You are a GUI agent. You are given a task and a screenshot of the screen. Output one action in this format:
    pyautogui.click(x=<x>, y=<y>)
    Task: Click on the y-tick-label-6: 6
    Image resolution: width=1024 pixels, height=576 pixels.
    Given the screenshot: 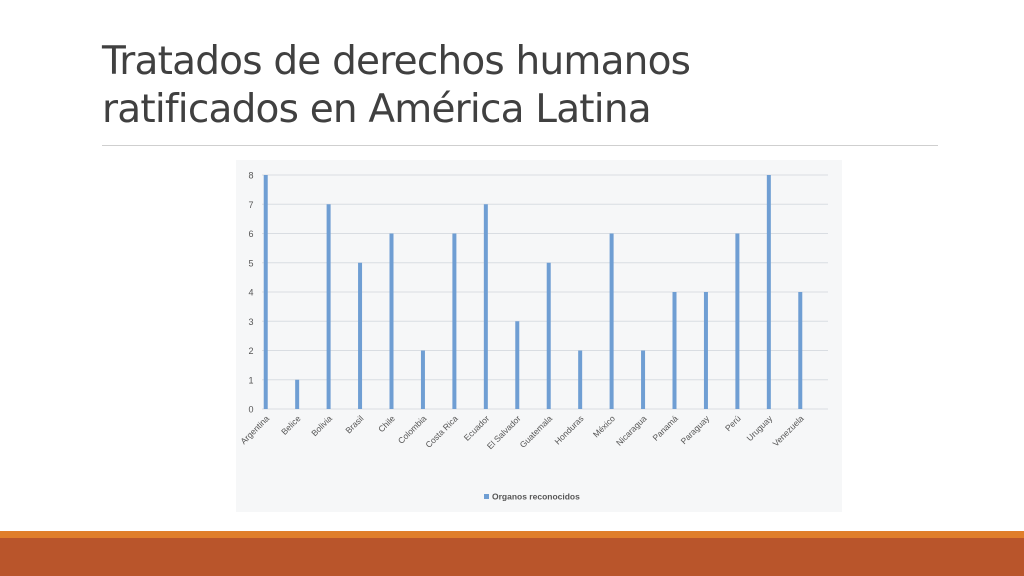 What is the action you would take?
    pyautogui.click(x=250, y=234)
    